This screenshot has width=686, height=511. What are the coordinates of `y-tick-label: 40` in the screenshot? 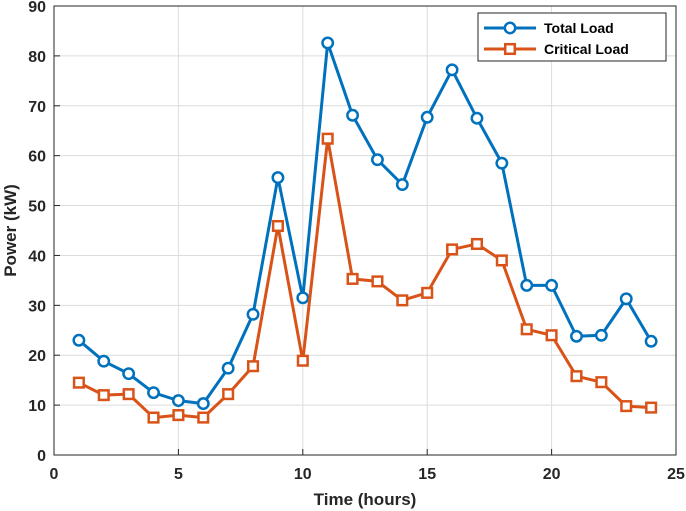 It's located at (37, 256).